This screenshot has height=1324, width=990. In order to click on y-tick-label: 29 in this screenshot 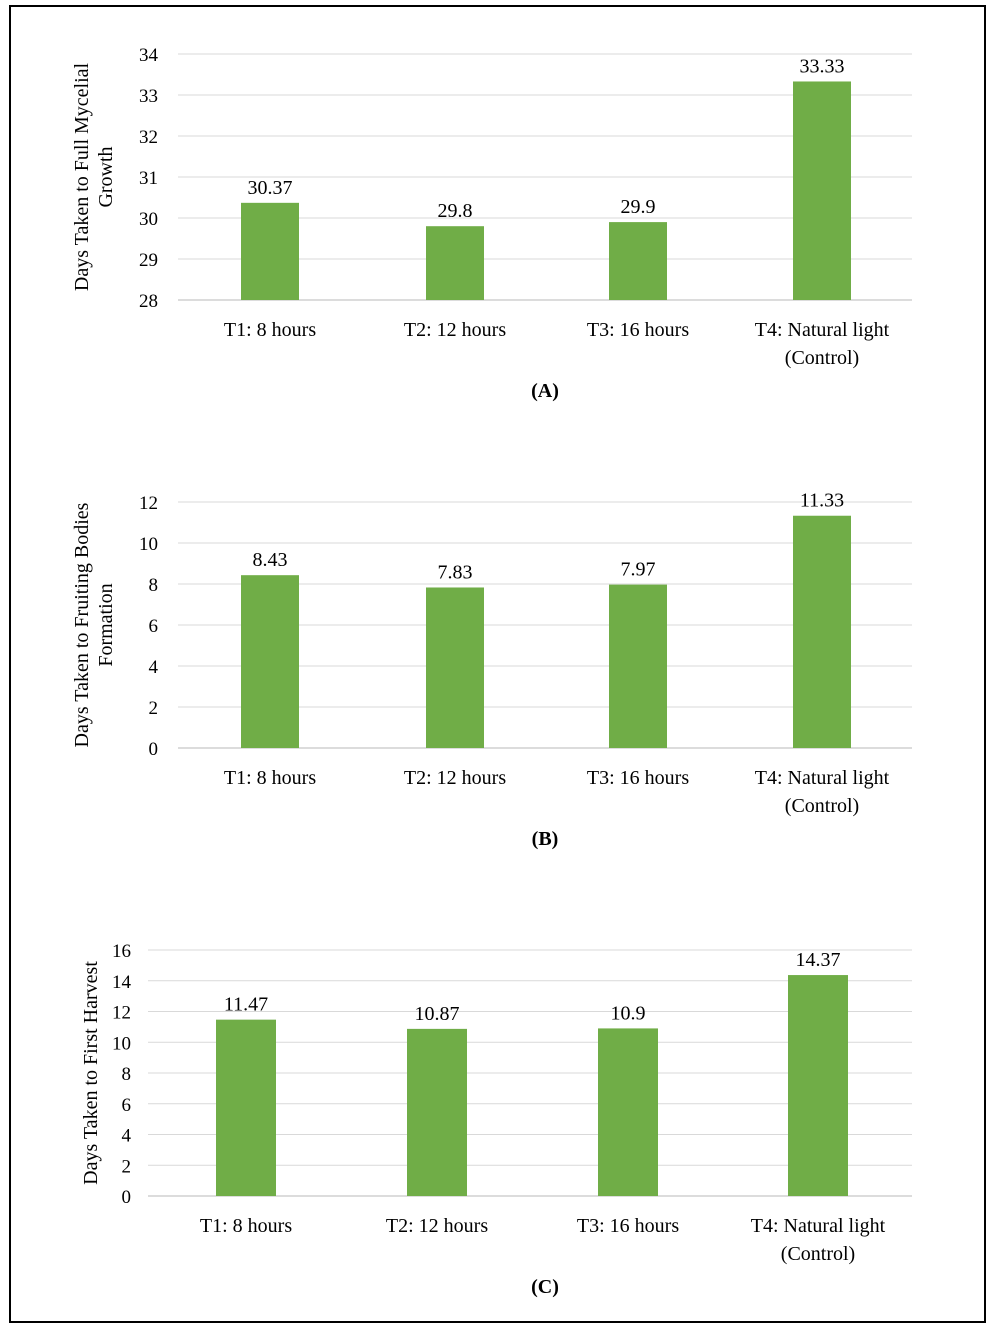, I will do `click(148, 260)`.